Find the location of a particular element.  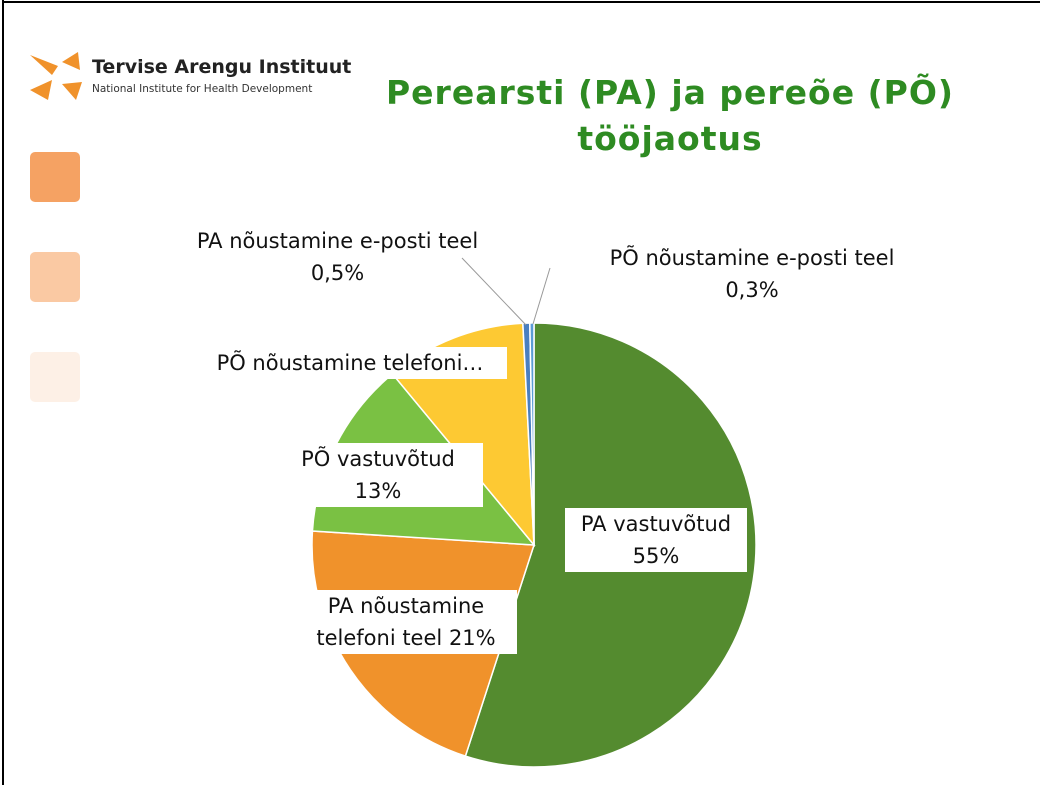

category-label: PÕ nõustamine e-posti teel is located at coordinates (752, 258).